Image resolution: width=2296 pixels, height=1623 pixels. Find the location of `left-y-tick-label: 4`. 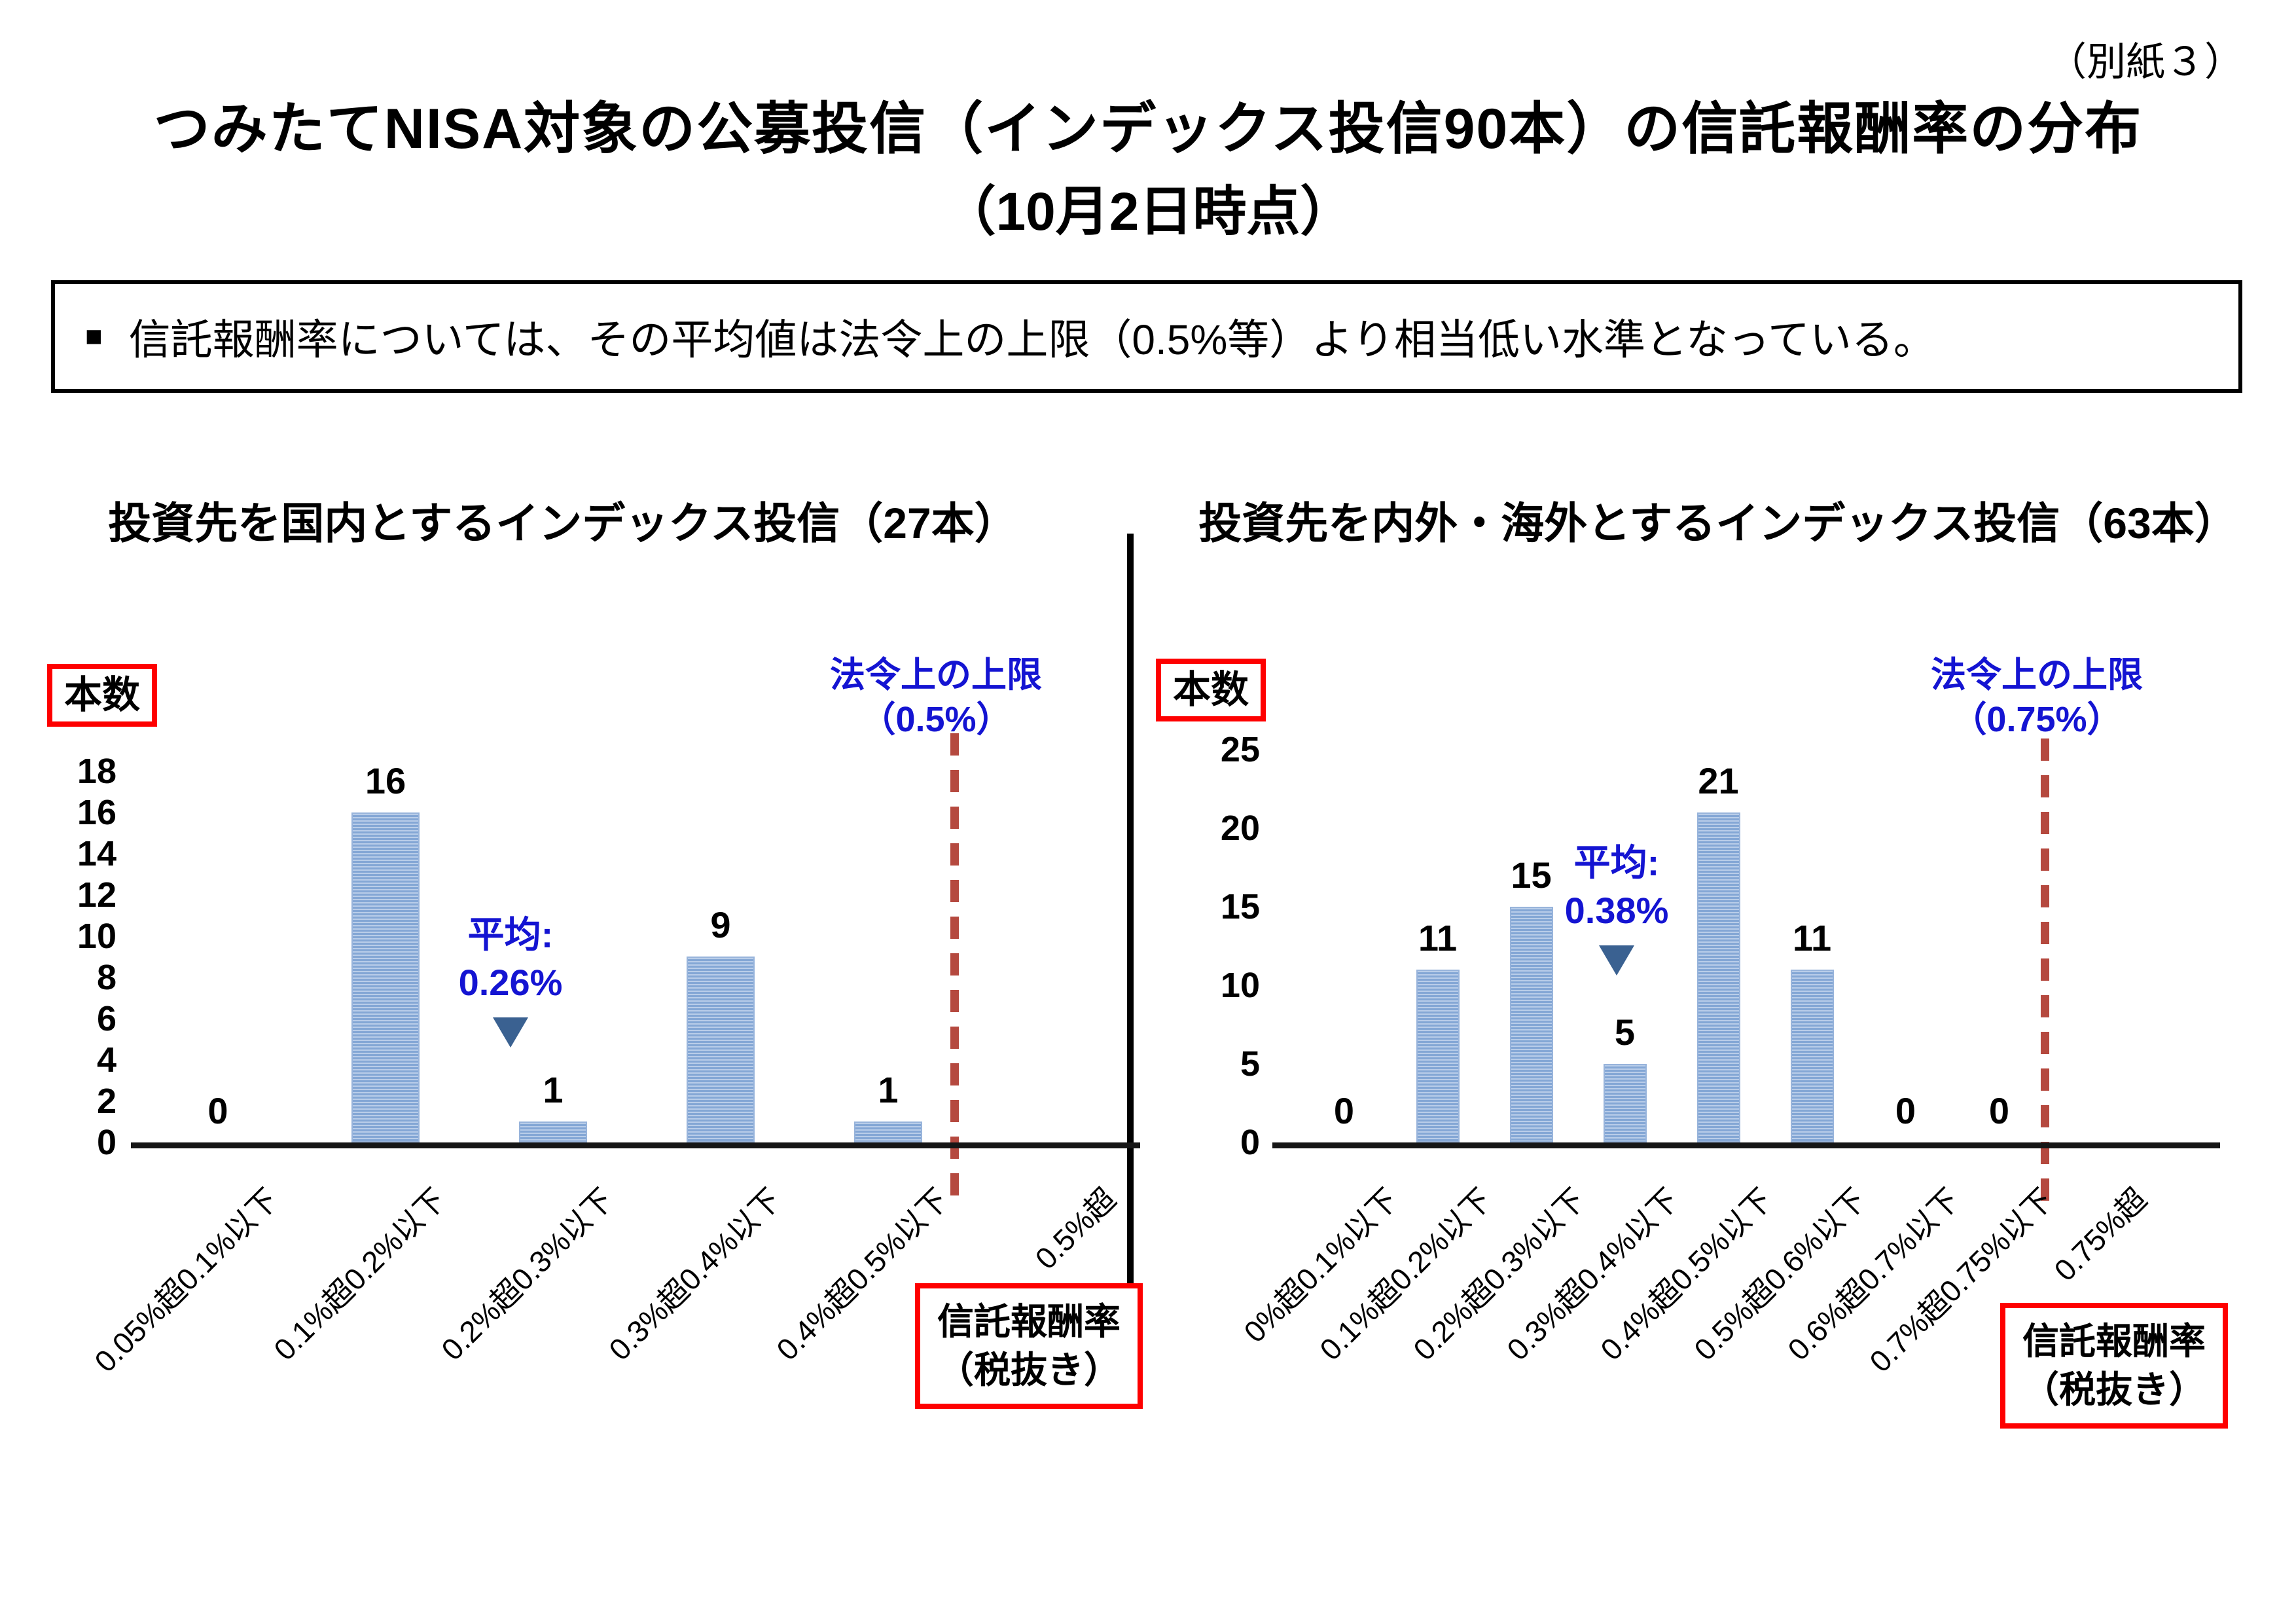

left-y-tick-label: 4 is located at coordinates (106, 1060).